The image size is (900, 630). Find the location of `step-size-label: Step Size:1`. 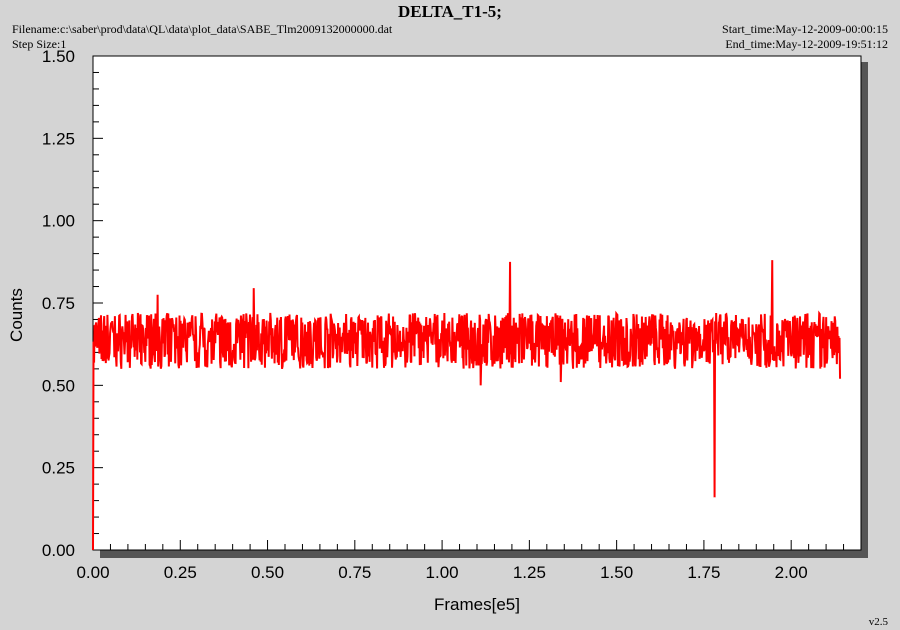

step-size-label: Step Size:1 is located at coordinates (39, 44).